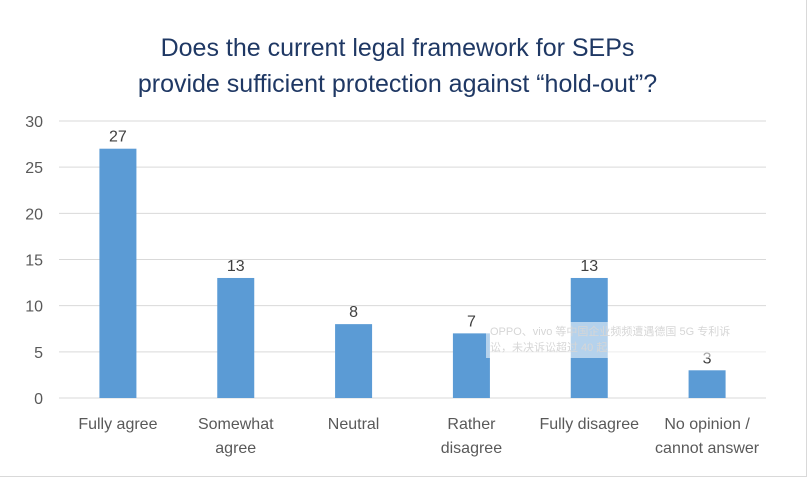 The image size is (807, 477). I want to click on x-category-label: agree, so click(235, 448).